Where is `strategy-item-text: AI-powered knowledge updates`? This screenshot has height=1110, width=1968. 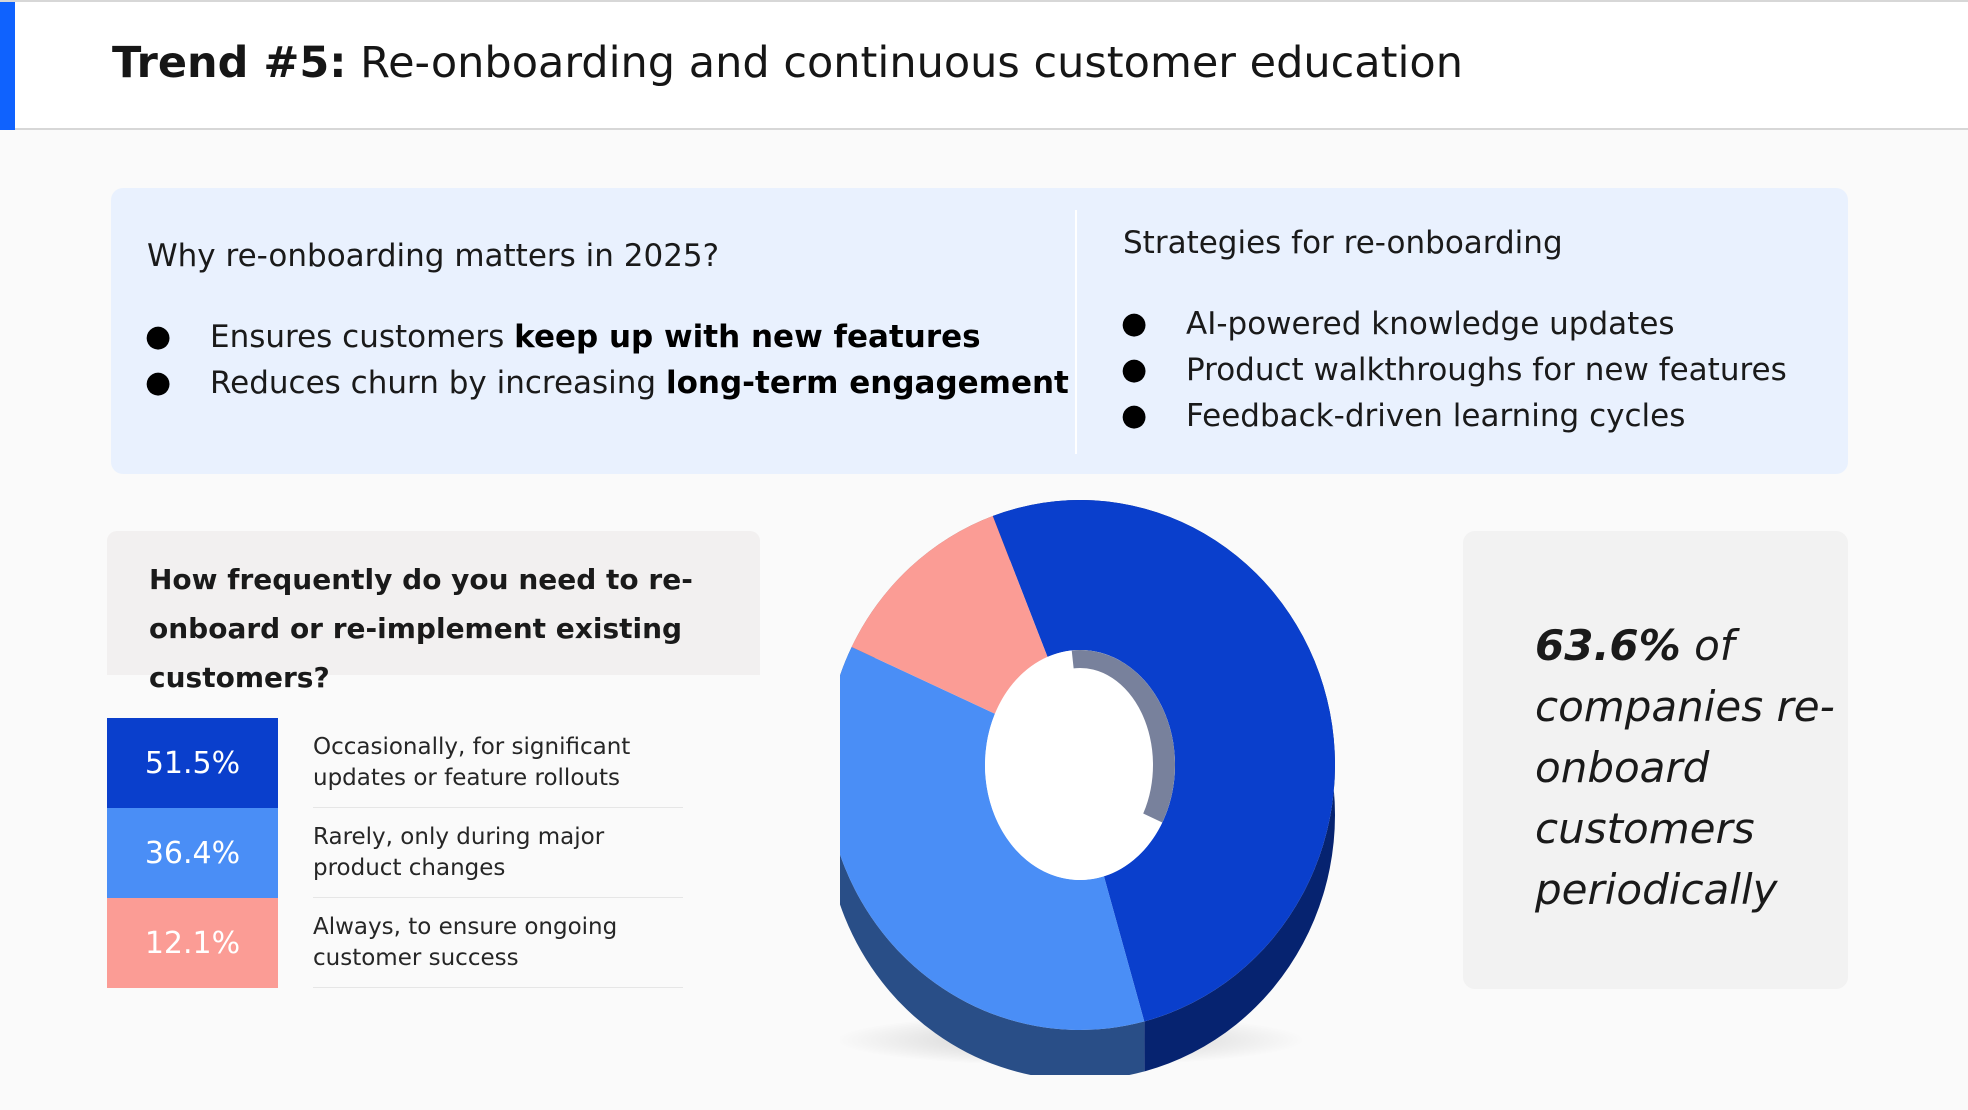 strategy-item-text: AI-powered knowledge updates is located at coordinates (1430, 324).